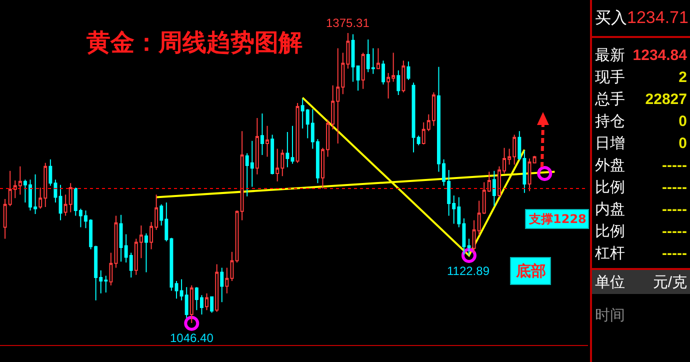  What do you see at coordinates (194, 41) in the screenshot?
I see `chart-title: 黄金：周线趋势图解` at bounding box center [194, 41].